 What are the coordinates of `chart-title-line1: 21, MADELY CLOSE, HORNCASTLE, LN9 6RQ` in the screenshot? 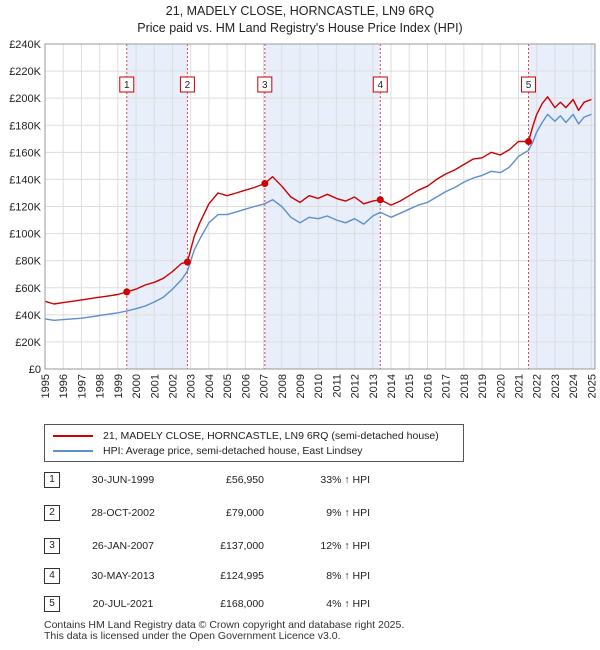 It's located at (300, 11).